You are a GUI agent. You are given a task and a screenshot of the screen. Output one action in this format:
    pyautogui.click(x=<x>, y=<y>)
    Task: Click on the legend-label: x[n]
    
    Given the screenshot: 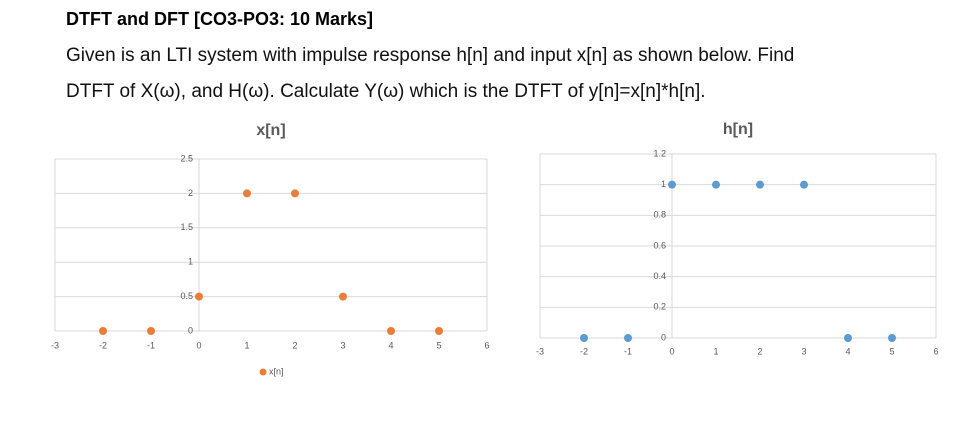 What is the action you would take?
    pyautogui.click(x=276, y=371)
    